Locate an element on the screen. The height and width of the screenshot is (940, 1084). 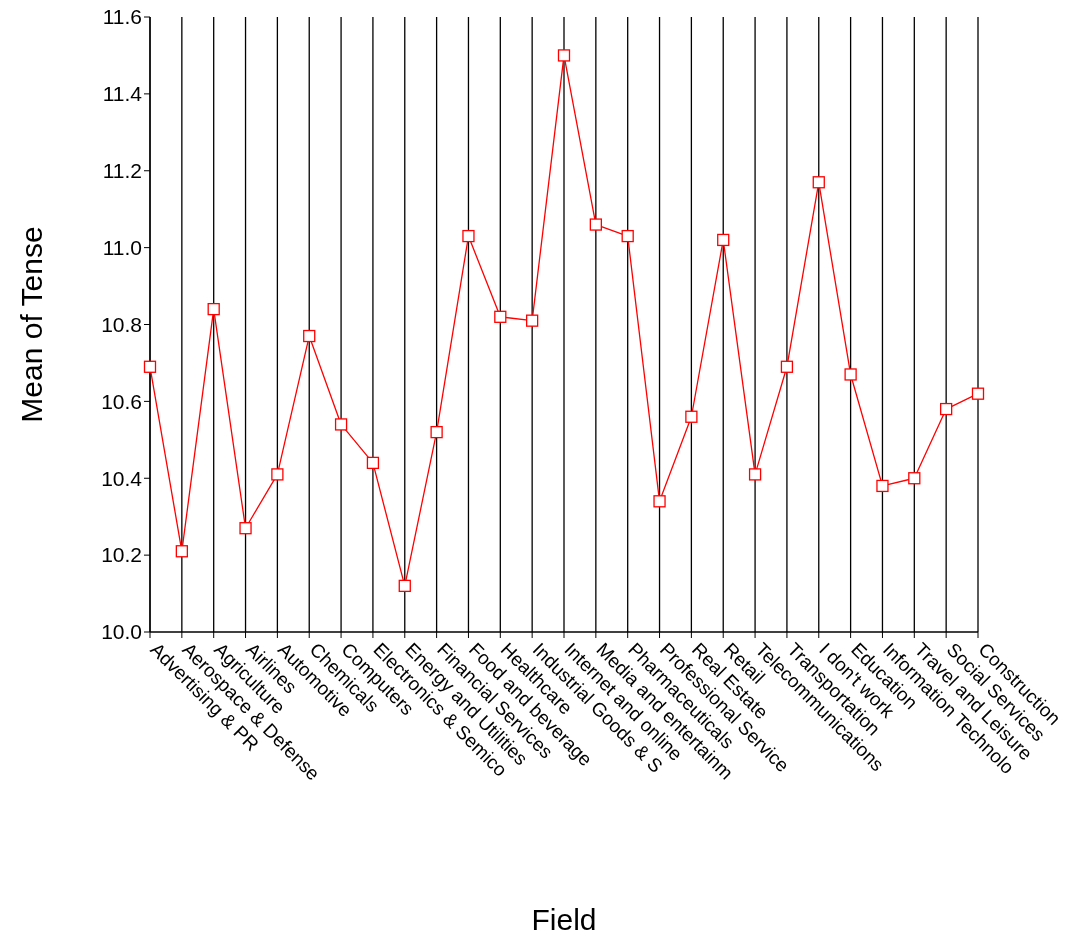
y-tick-label: 10.0 is located at coordinates (121, 632).